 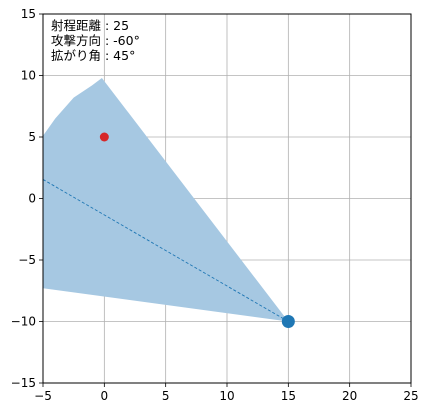 I want to click on x-tick-label: 5, so click(x=166, y=396).